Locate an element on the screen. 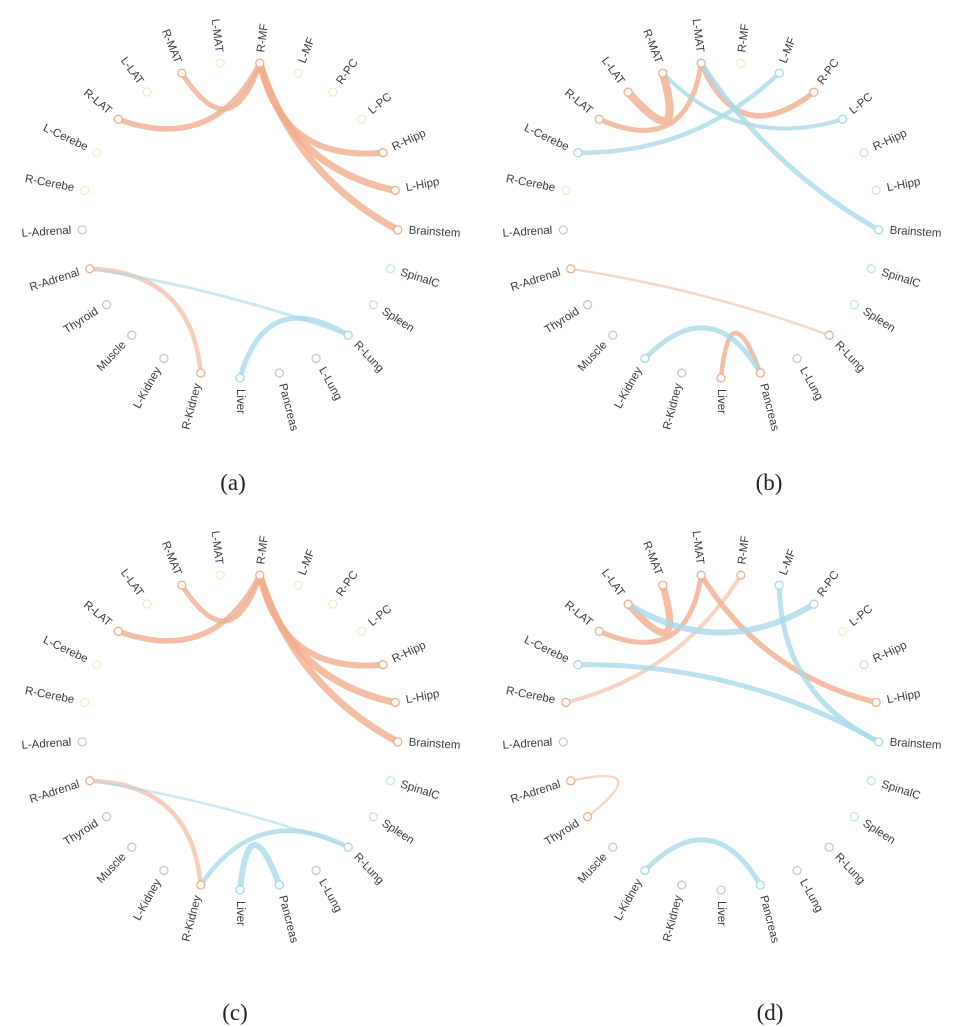 This screenshot has width=962, height=1027. panel-caption-c: (c) is located at coordinates (235, 1012).